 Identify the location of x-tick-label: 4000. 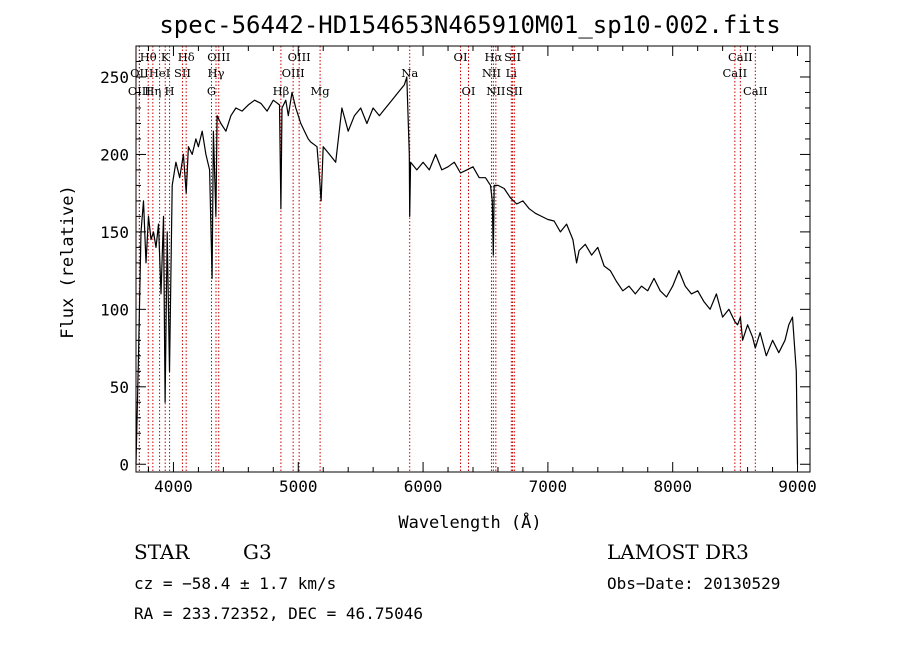
(173, 486).